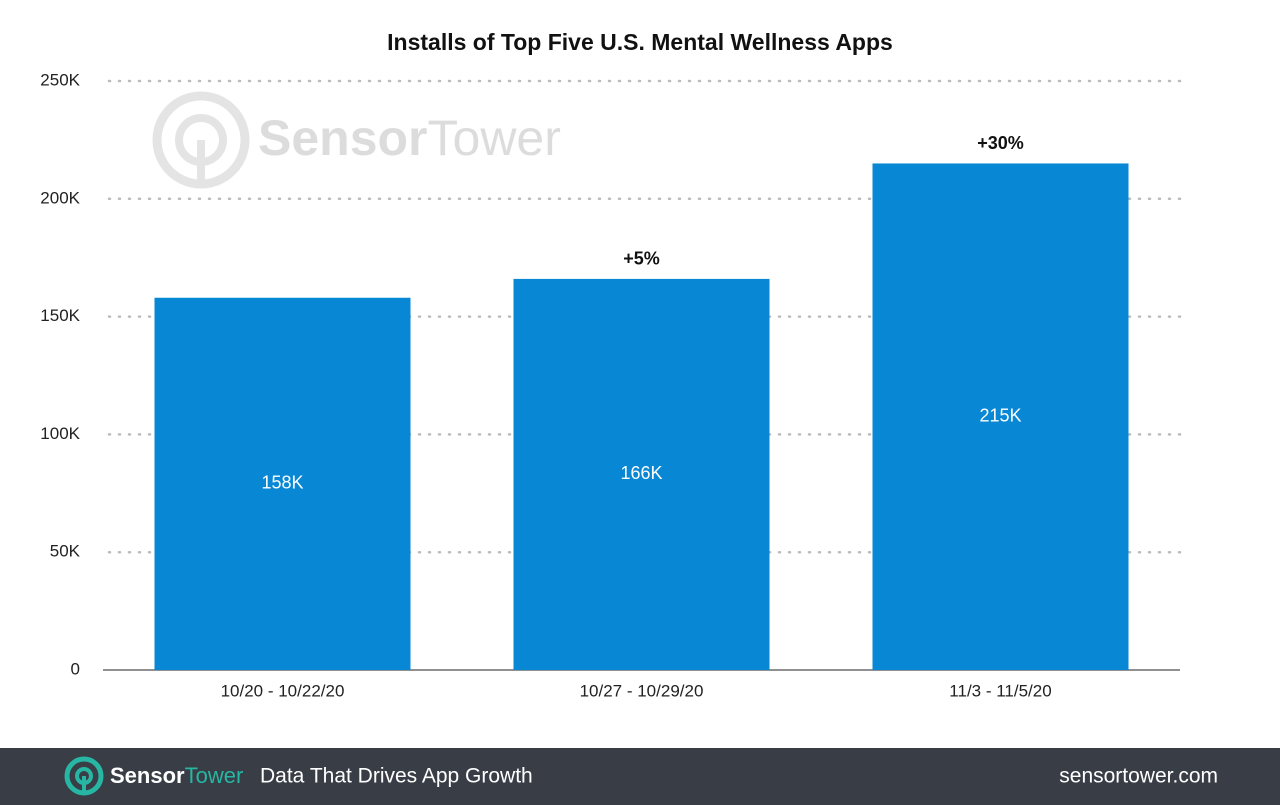  I want to click on watermark-part: Sensor, so click(343, 138).